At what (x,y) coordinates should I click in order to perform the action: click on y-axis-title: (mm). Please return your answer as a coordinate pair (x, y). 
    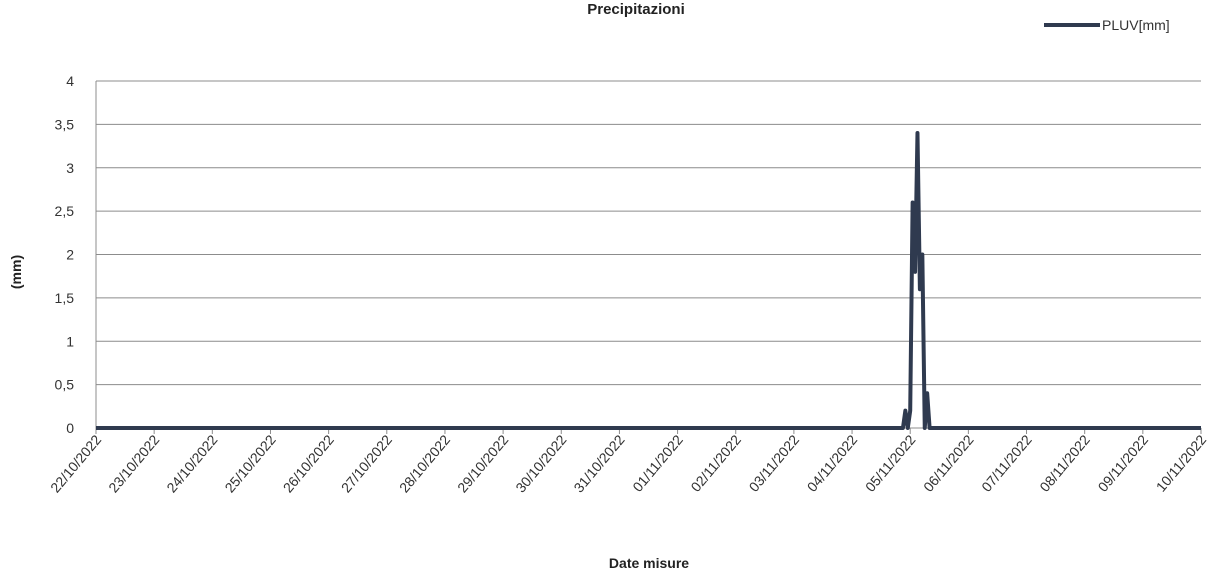
    Looking at the image, I should click on (16, 272).